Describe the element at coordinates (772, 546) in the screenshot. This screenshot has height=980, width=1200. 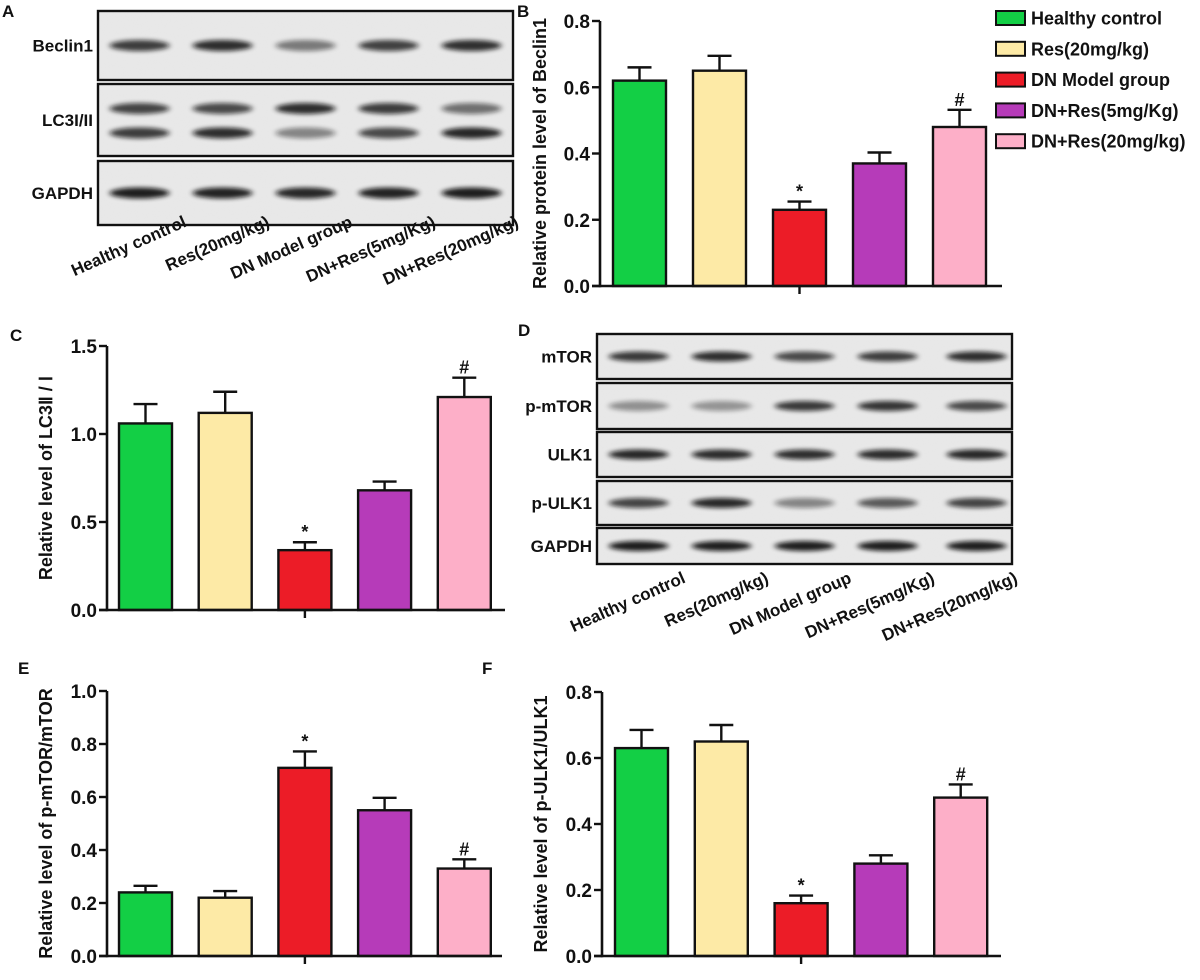
I see `blot-row-gapdh: GAPDH` at that location.